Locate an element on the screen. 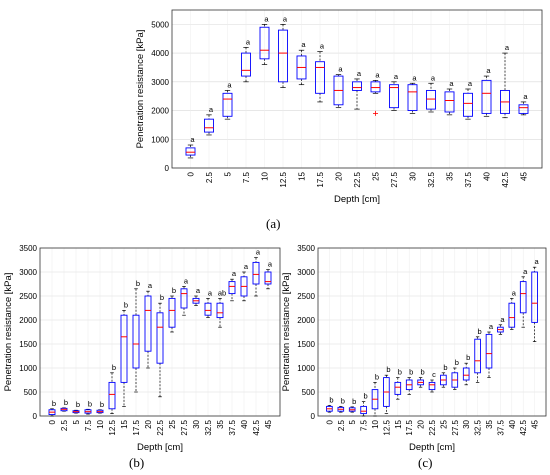 This screenshot has height=475, width=550. x-tick-label: 40 is located at coordinates (512, 423).